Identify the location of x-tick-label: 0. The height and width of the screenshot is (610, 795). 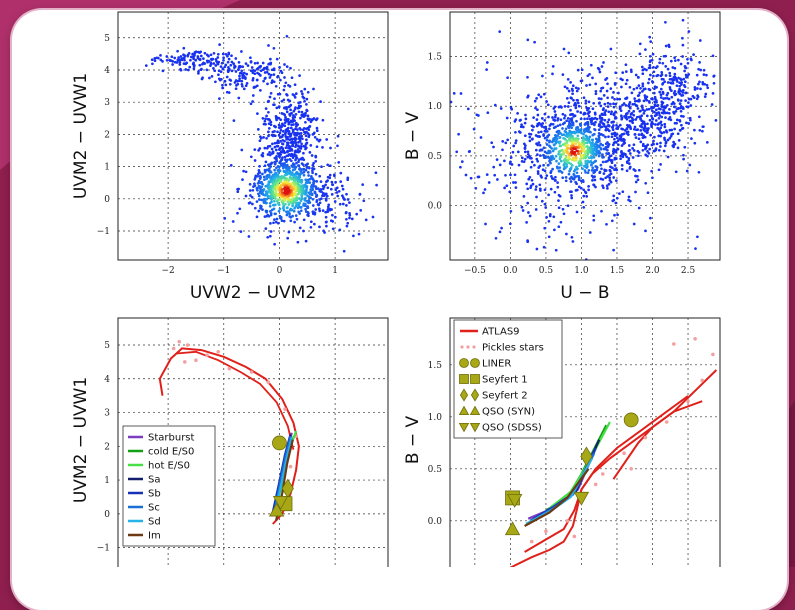
(280, 271).